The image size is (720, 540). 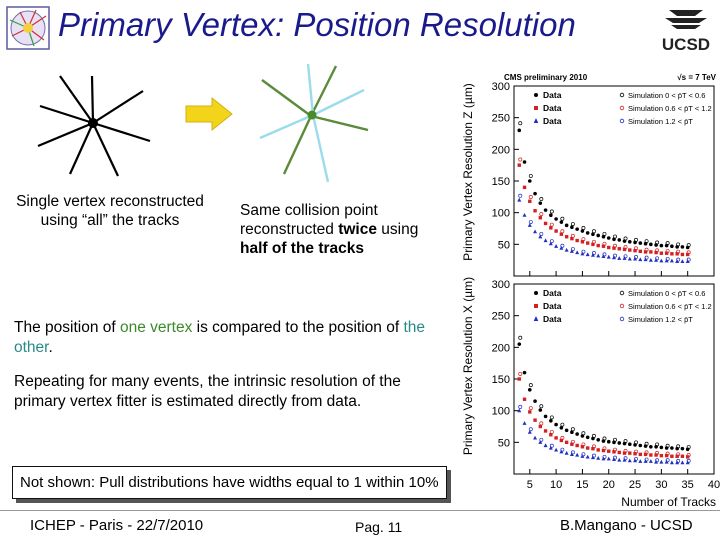 What do you see at coordinates (660, 319) in the screenshot?
I see `legend-sim-label: Simulation 1.2 < p̄T` at bounding box center [660, 319].